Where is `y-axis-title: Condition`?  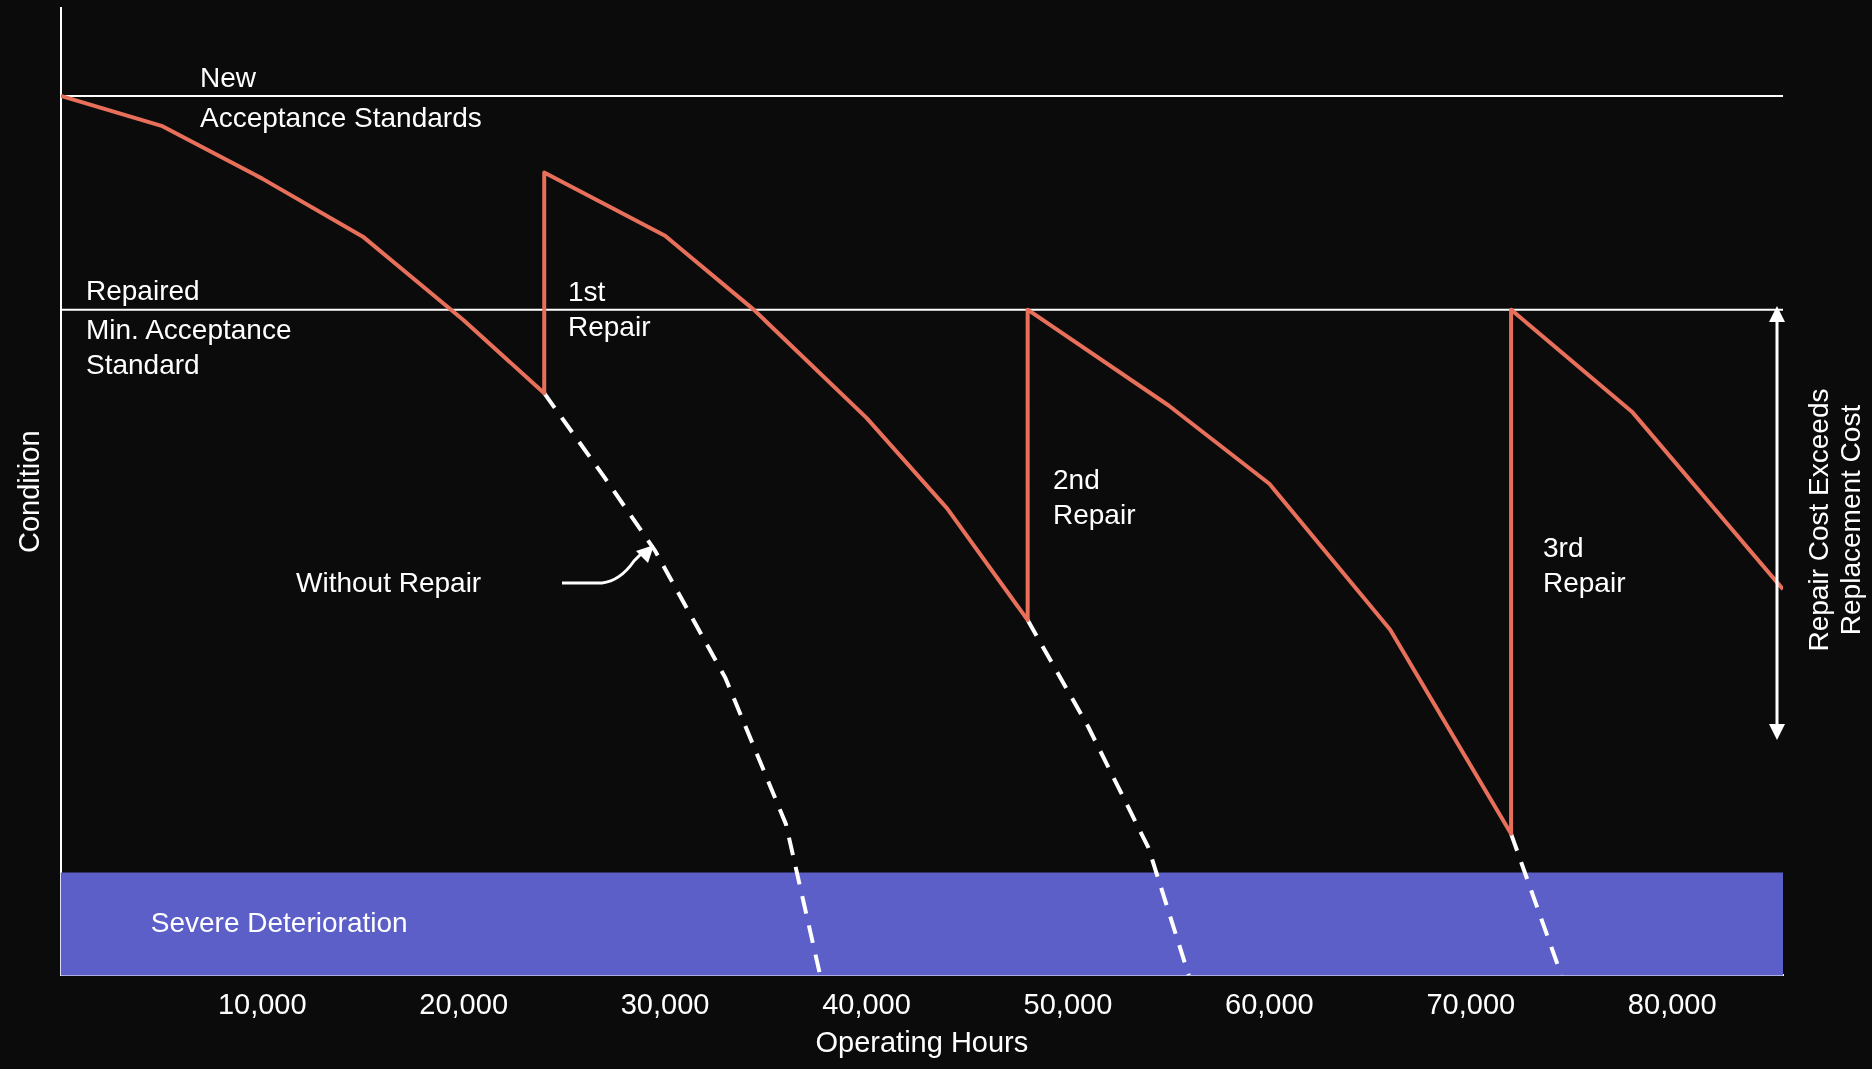 y-axis-title: Condition is located at coordinates (29, 491).